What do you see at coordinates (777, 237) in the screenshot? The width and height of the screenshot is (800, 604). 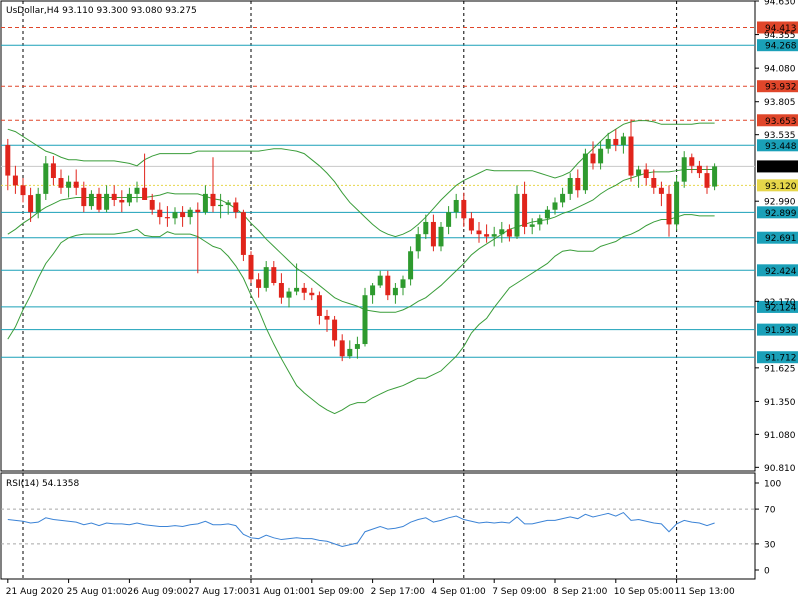 I see `level-price-label-bg` at bounding box center [777, 237].